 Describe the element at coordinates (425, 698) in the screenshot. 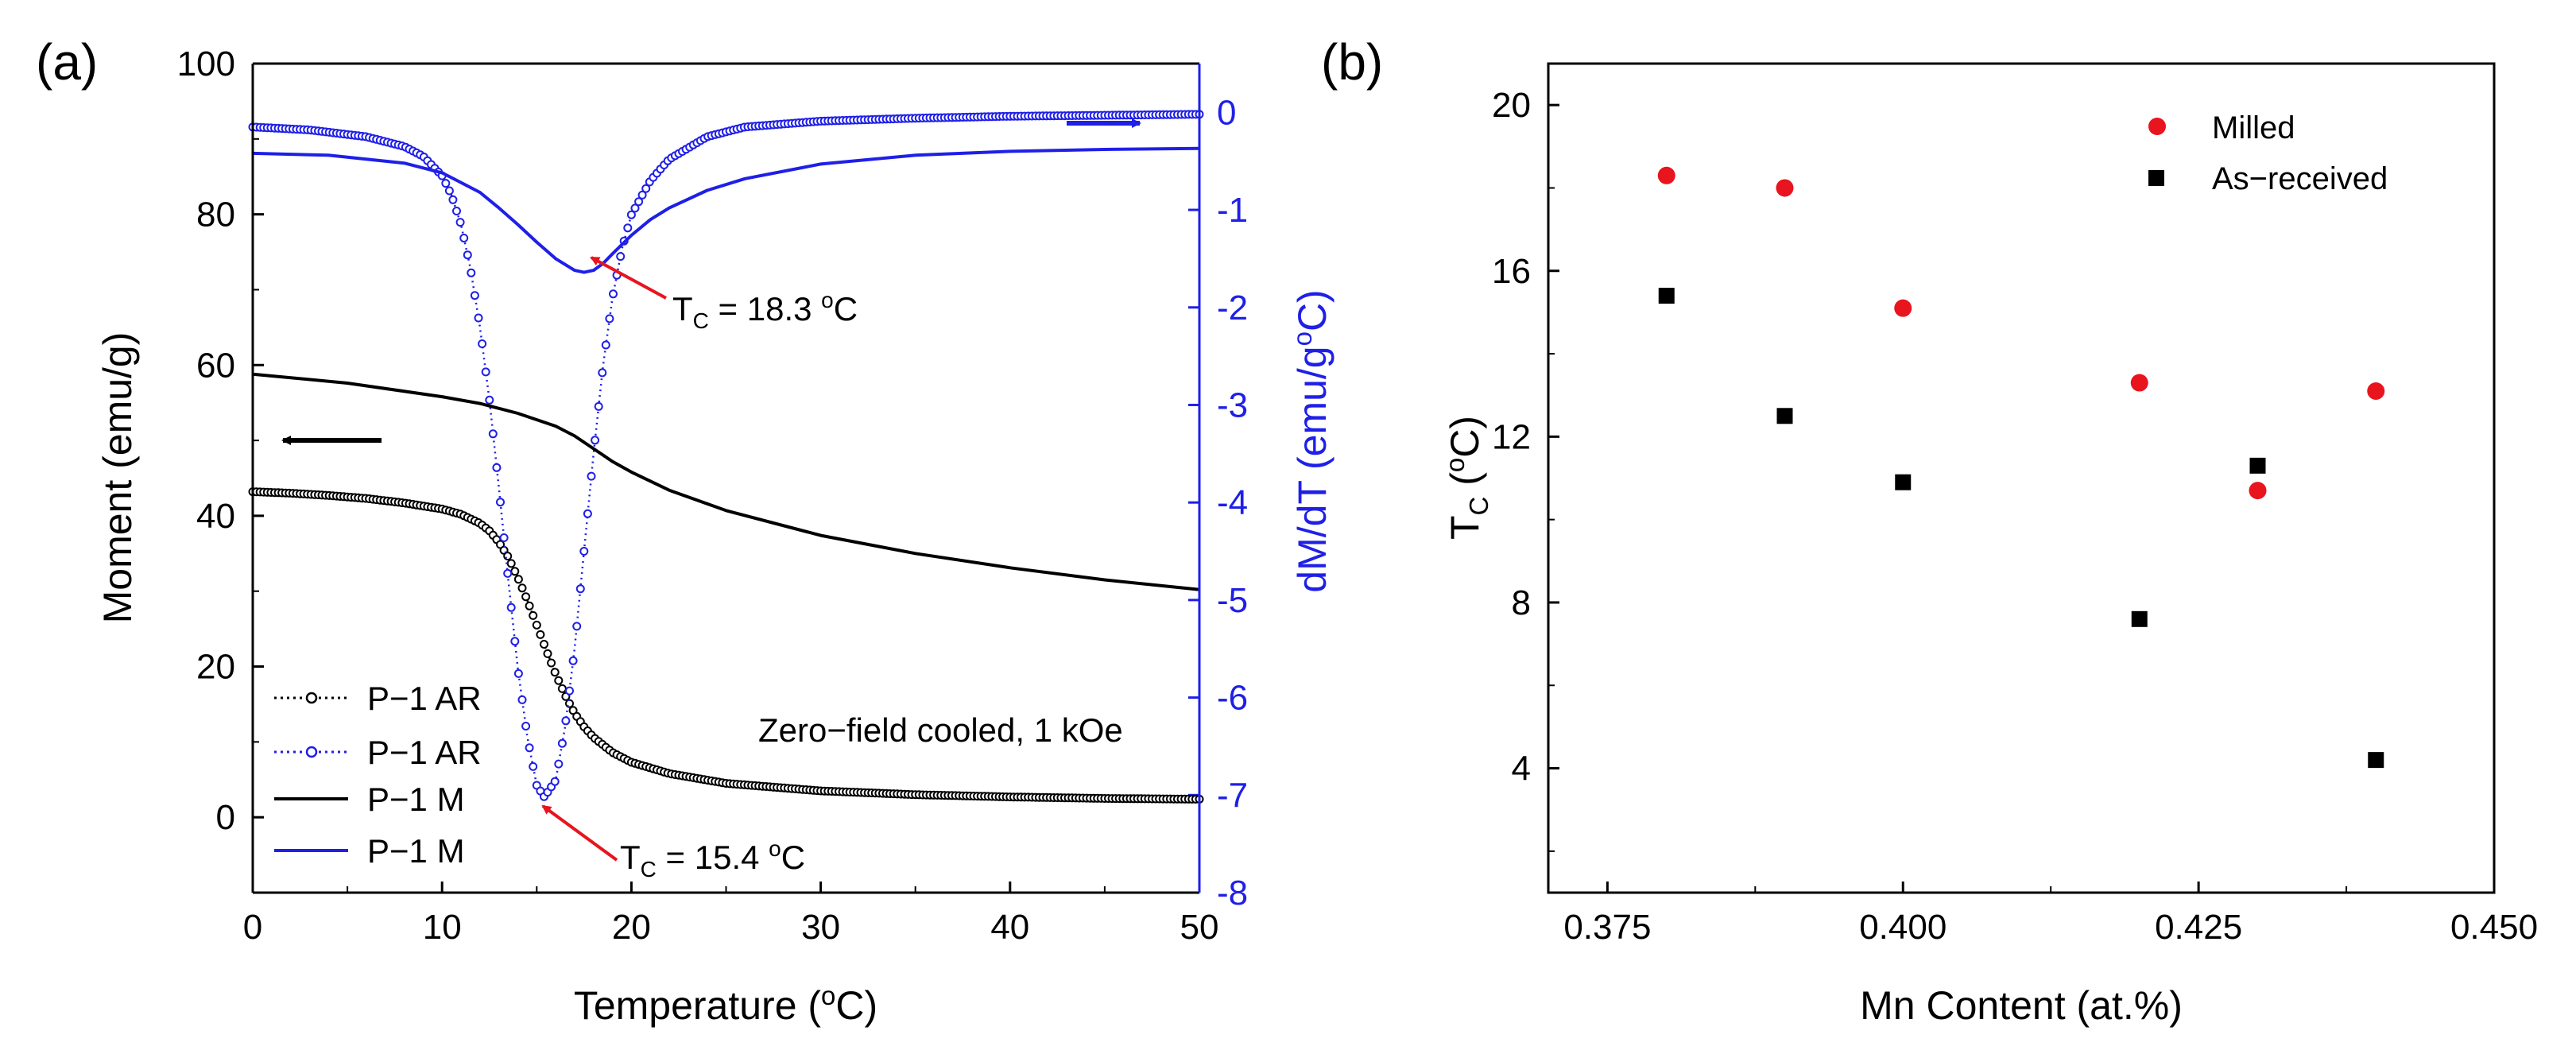

I see `legend-label-ar-moment: P−1 AR` at that location.